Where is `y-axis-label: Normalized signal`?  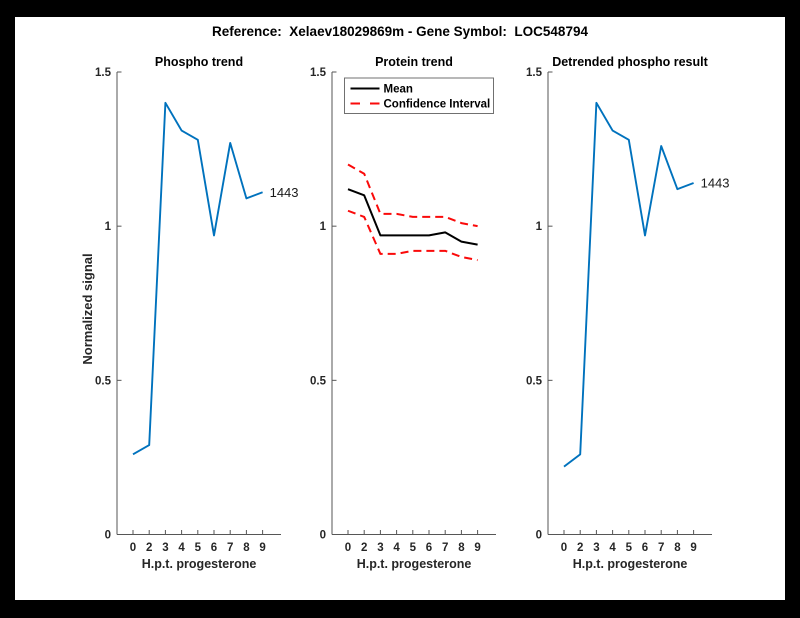
y-axis-label: Normalized signal is located at coordinates (87, 308).